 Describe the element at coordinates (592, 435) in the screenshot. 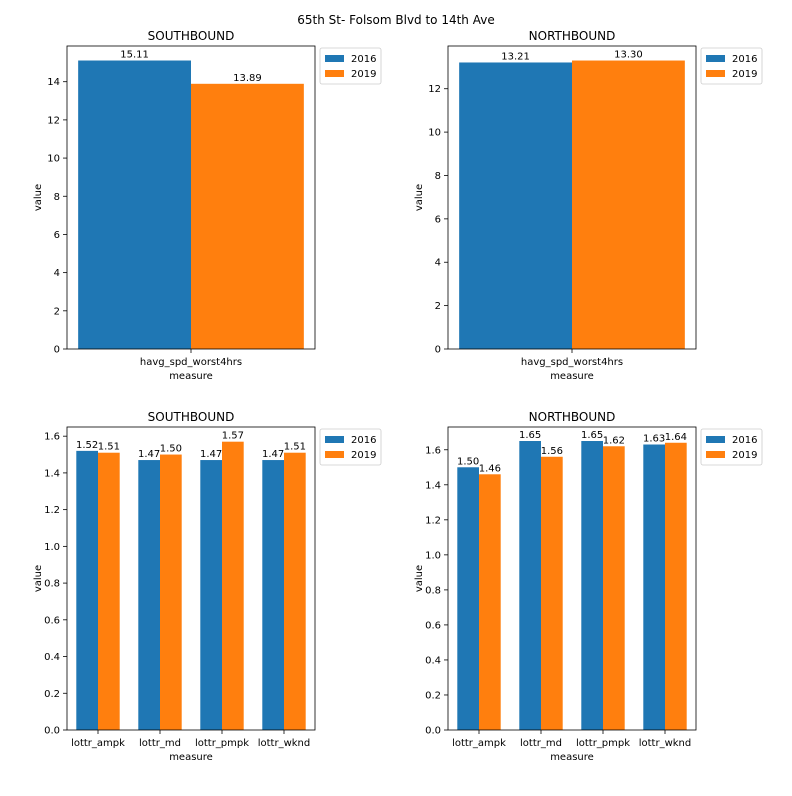

I see `data-label: 1.65` at that location.